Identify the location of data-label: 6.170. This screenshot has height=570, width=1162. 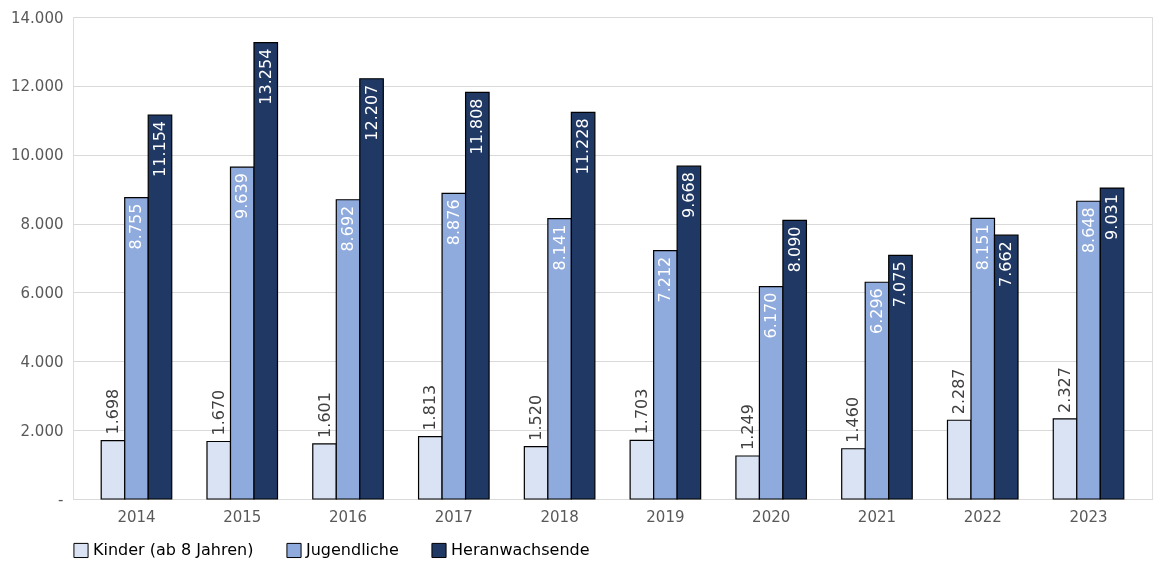
(771, 315).